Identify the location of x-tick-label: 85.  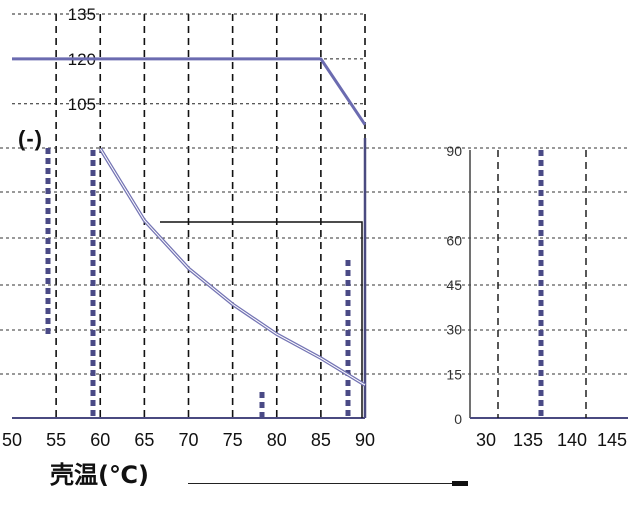
(321, 440).